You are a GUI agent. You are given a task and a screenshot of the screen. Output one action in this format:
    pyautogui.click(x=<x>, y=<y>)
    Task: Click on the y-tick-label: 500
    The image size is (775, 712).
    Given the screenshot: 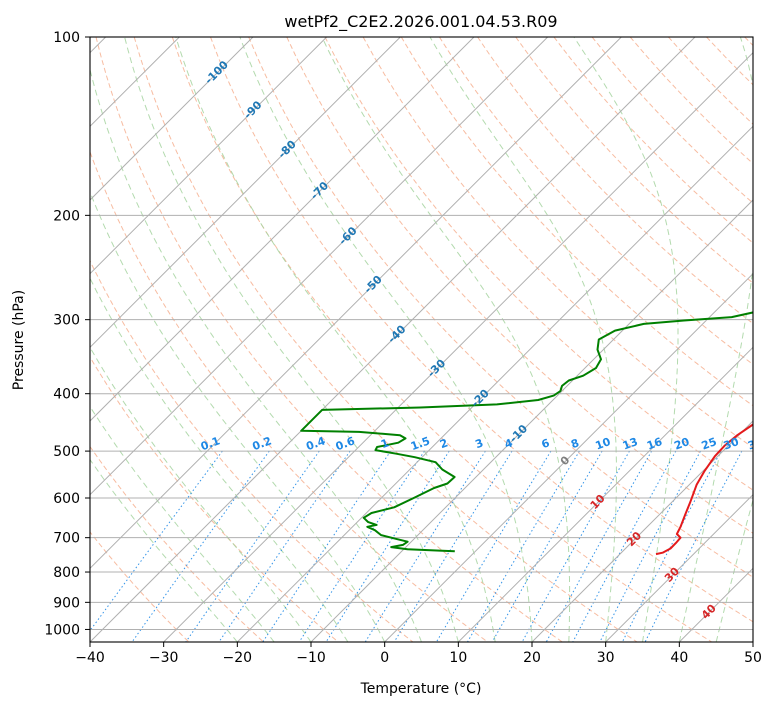 What is the action you would take?
    pyautogui.click(x=66, y=452)
    